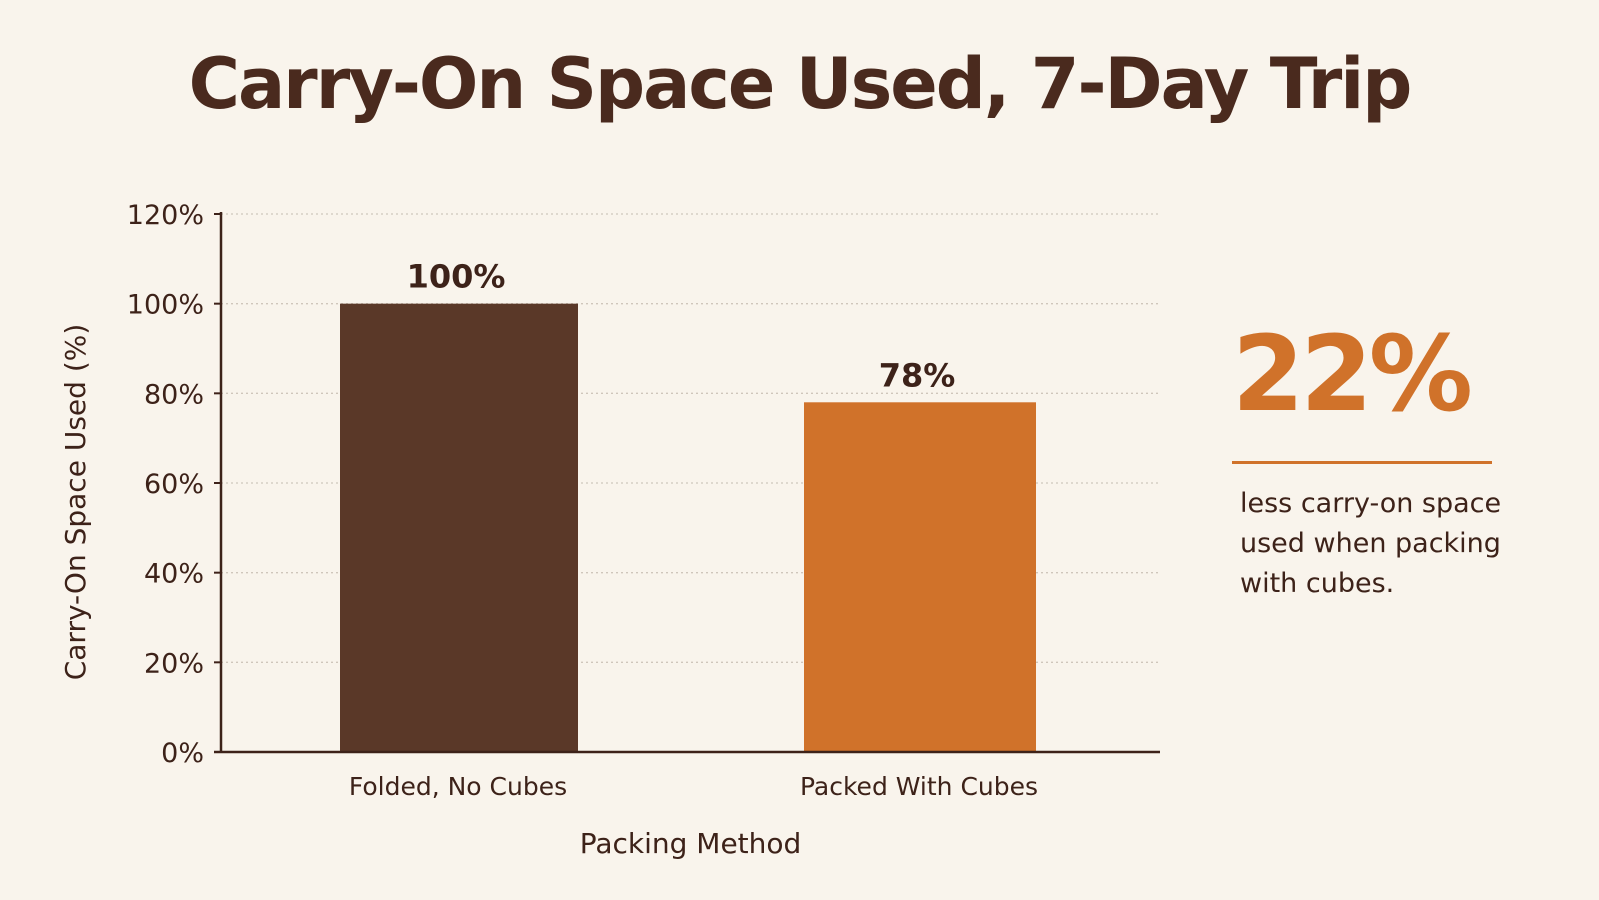  I want to click on x-axis-title: Packing Method, so click(691, 843).